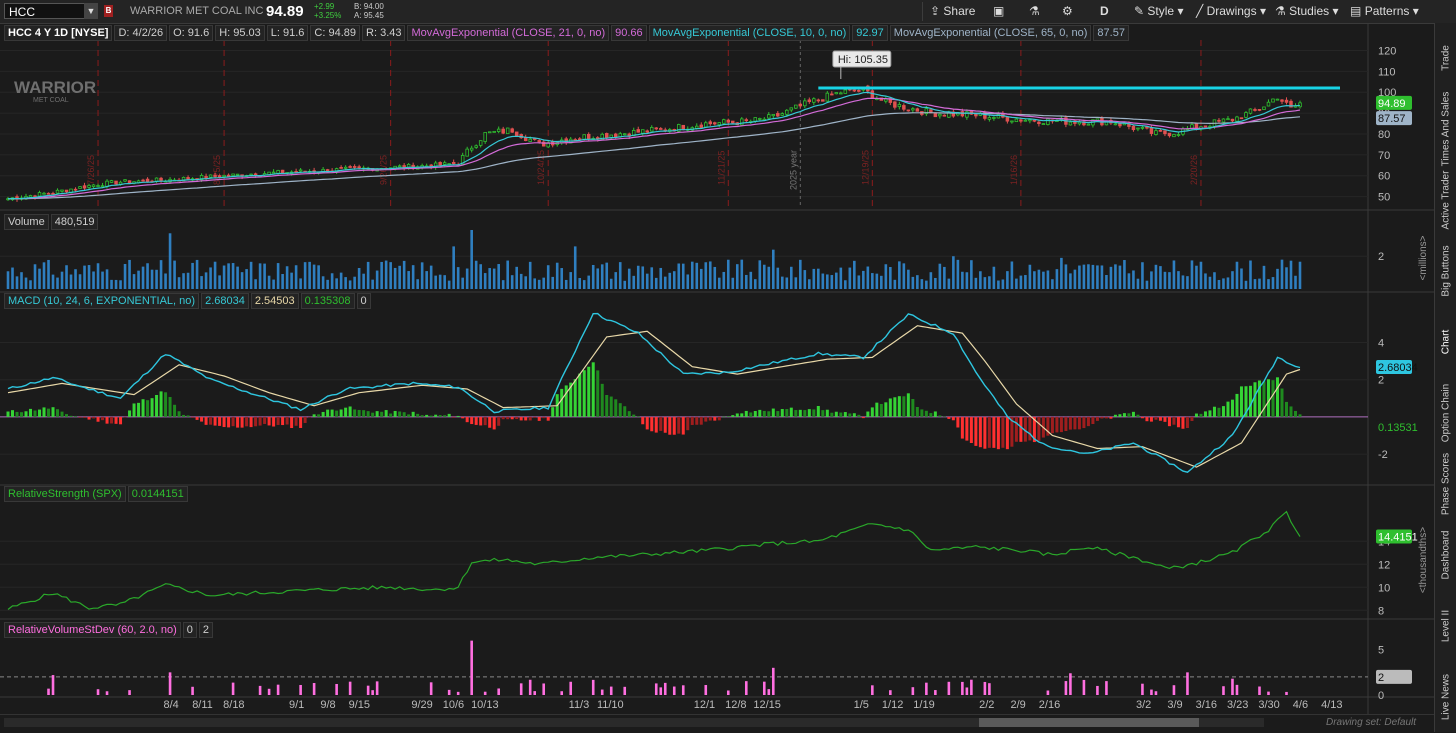  Describe the element at coordinates (26, 222) in the screenshot. I see `volume-title: Volume` at that location.